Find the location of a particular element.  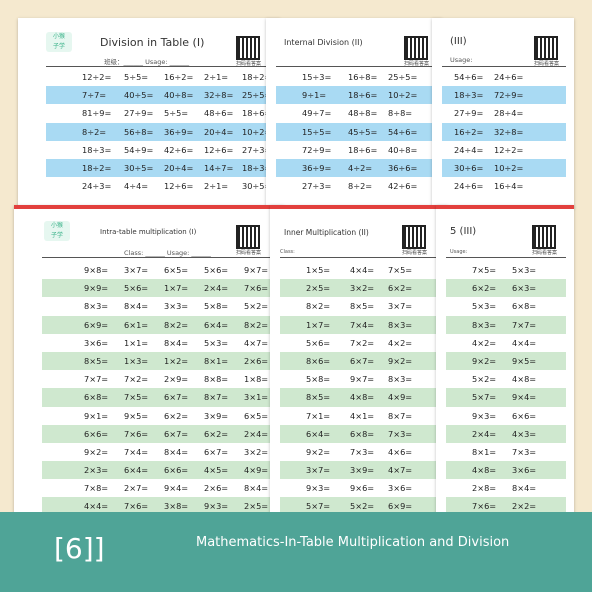

math-problem: 2×4= is located at coordinates (484, 433).